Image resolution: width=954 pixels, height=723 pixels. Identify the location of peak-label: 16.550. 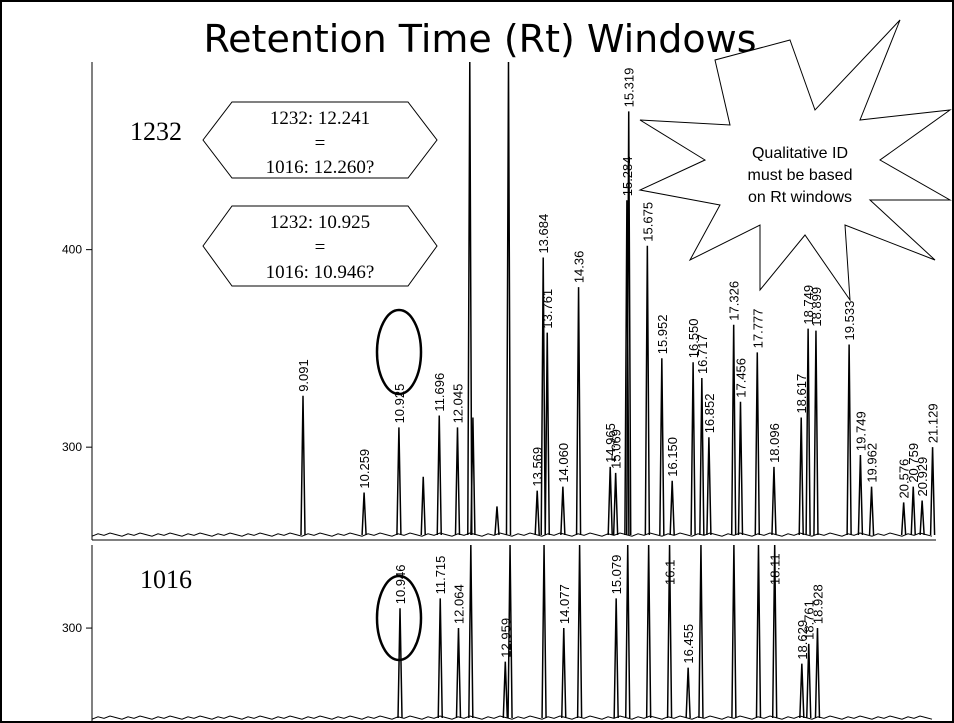
(693, 338).